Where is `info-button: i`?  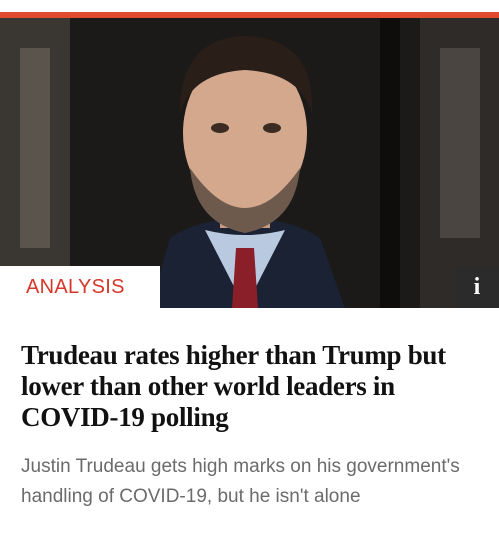
info-button: i is located at coordinates (477, 287).